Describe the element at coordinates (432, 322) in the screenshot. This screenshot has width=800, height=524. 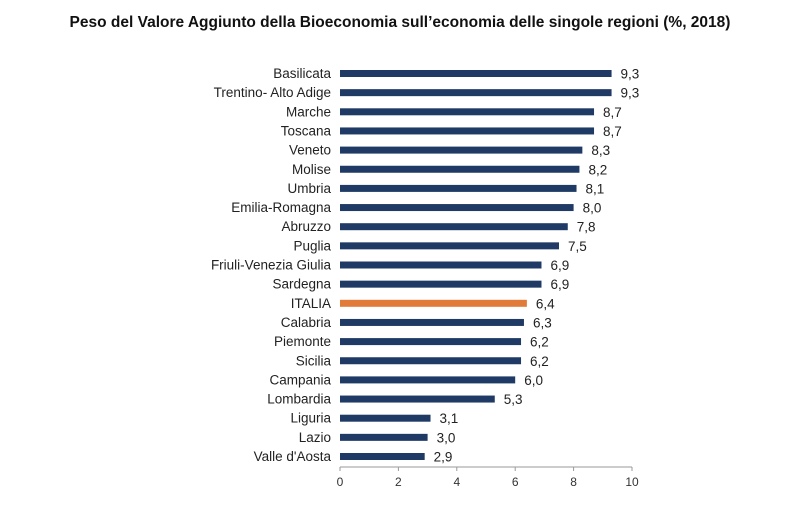
I see `bar-calabria` at that location.